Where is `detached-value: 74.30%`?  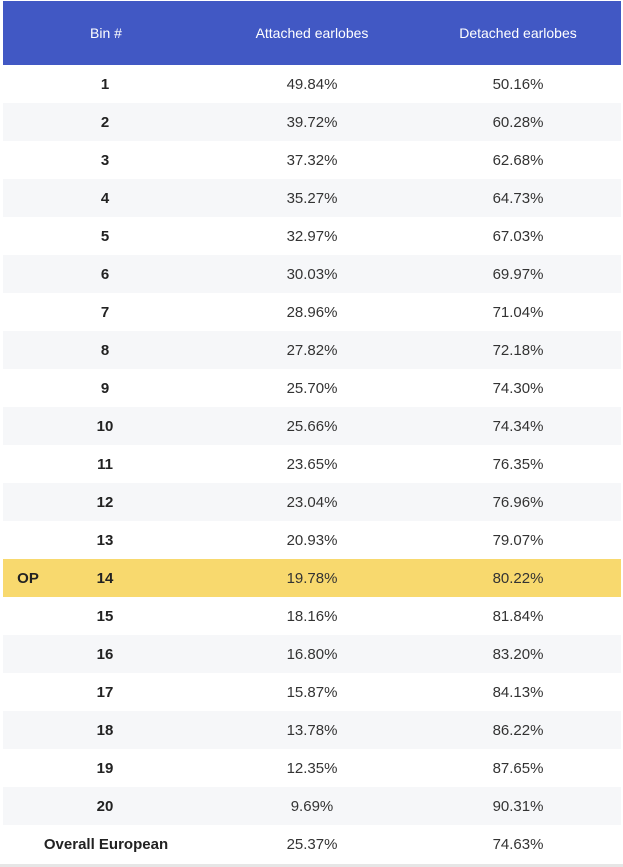 detached-value: 74.30% is located at coordinates (518, 388).